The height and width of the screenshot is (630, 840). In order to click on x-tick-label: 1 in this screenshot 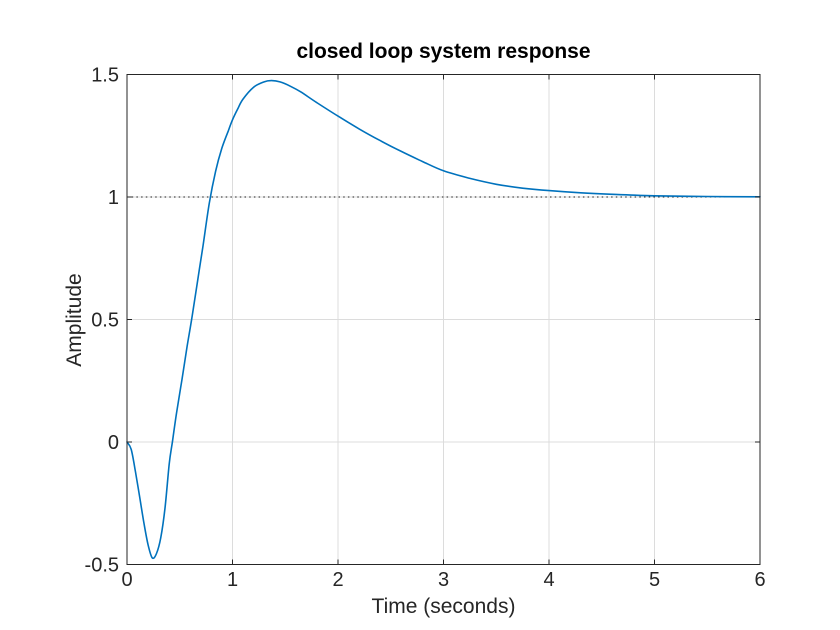, I will do `click(232, 580)`.